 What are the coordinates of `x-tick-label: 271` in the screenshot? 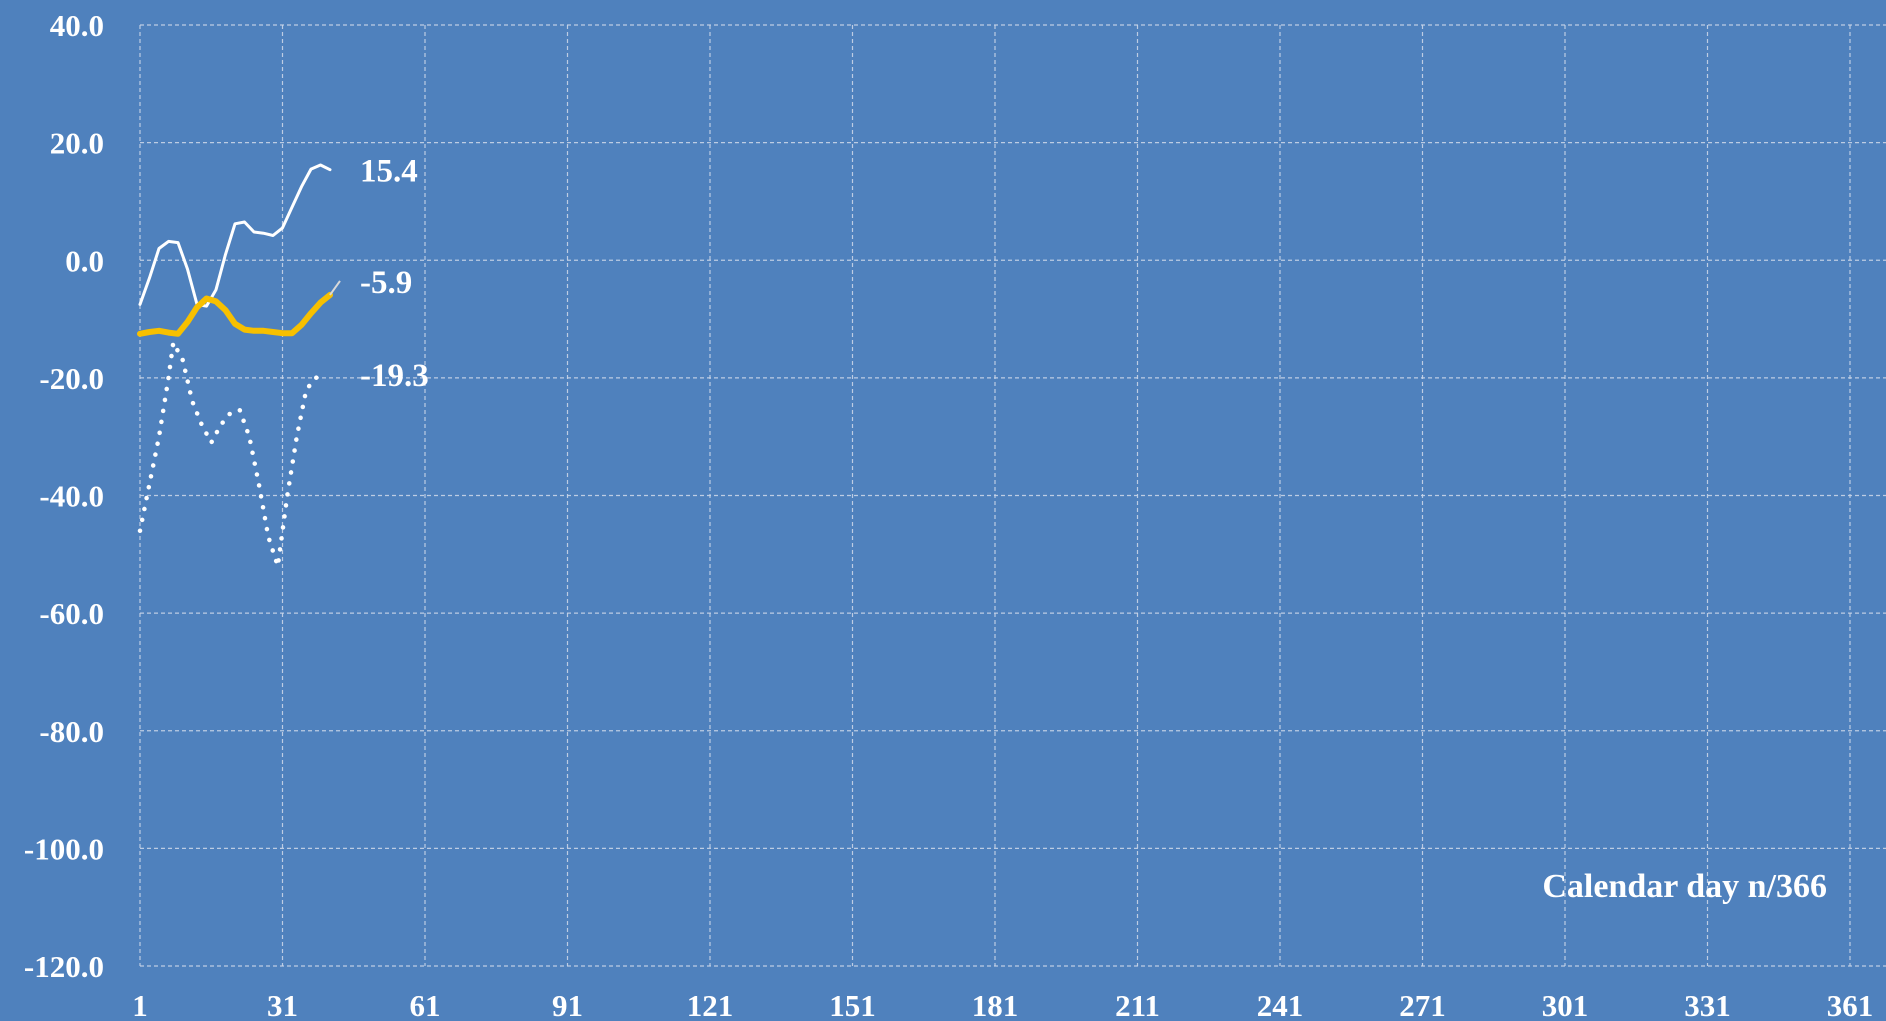 It's located at (1422, 1004).